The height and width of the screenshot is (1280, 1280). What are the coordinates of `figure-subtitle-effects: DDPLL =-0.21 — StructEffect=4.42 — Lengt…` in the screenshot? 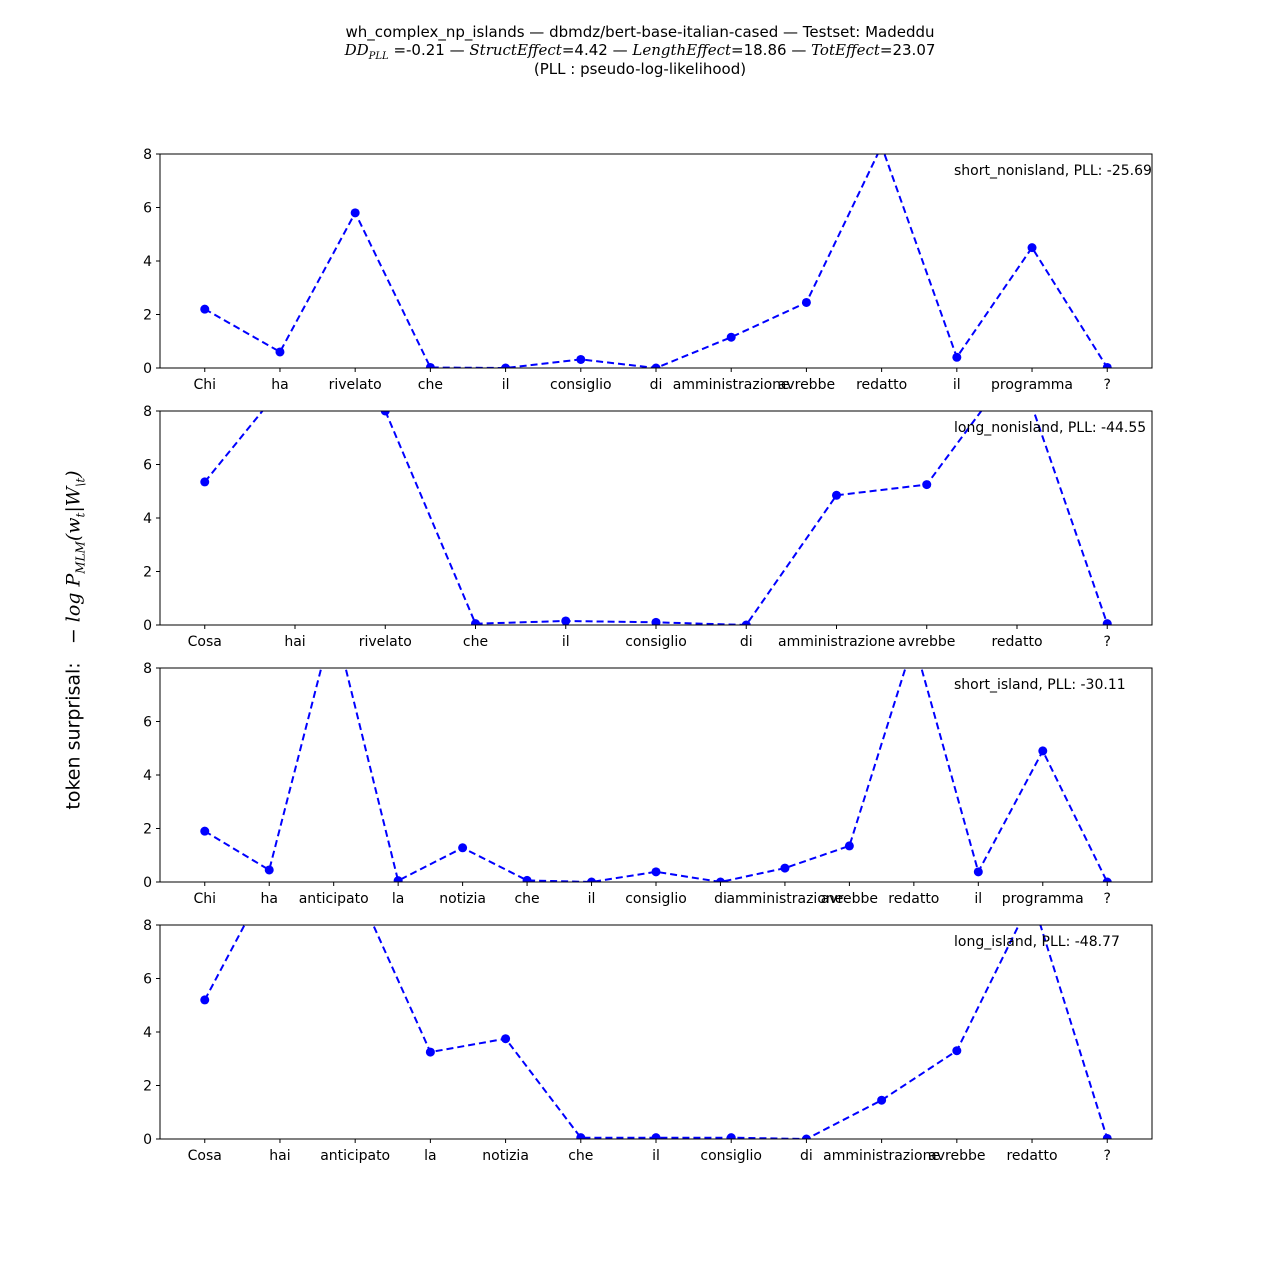 It's located at (640, 51).